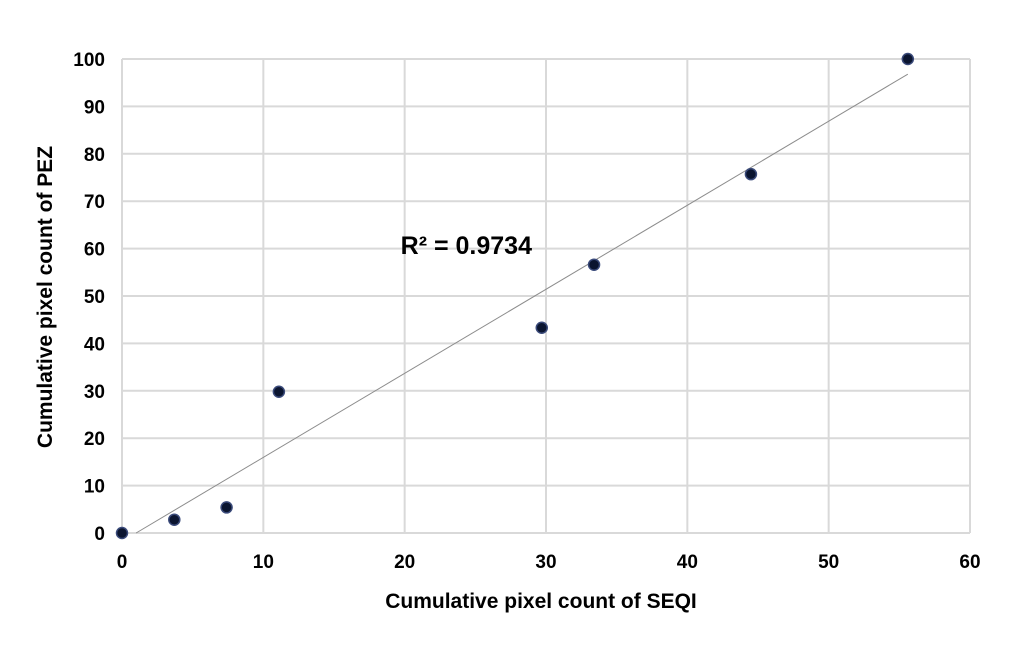 The width and height of the screenshot is (1016, 645). What do you see at coordinates (94, 487) in the screenshot?
I see `y-tick-label: 10` at bounding box center [94, 487].